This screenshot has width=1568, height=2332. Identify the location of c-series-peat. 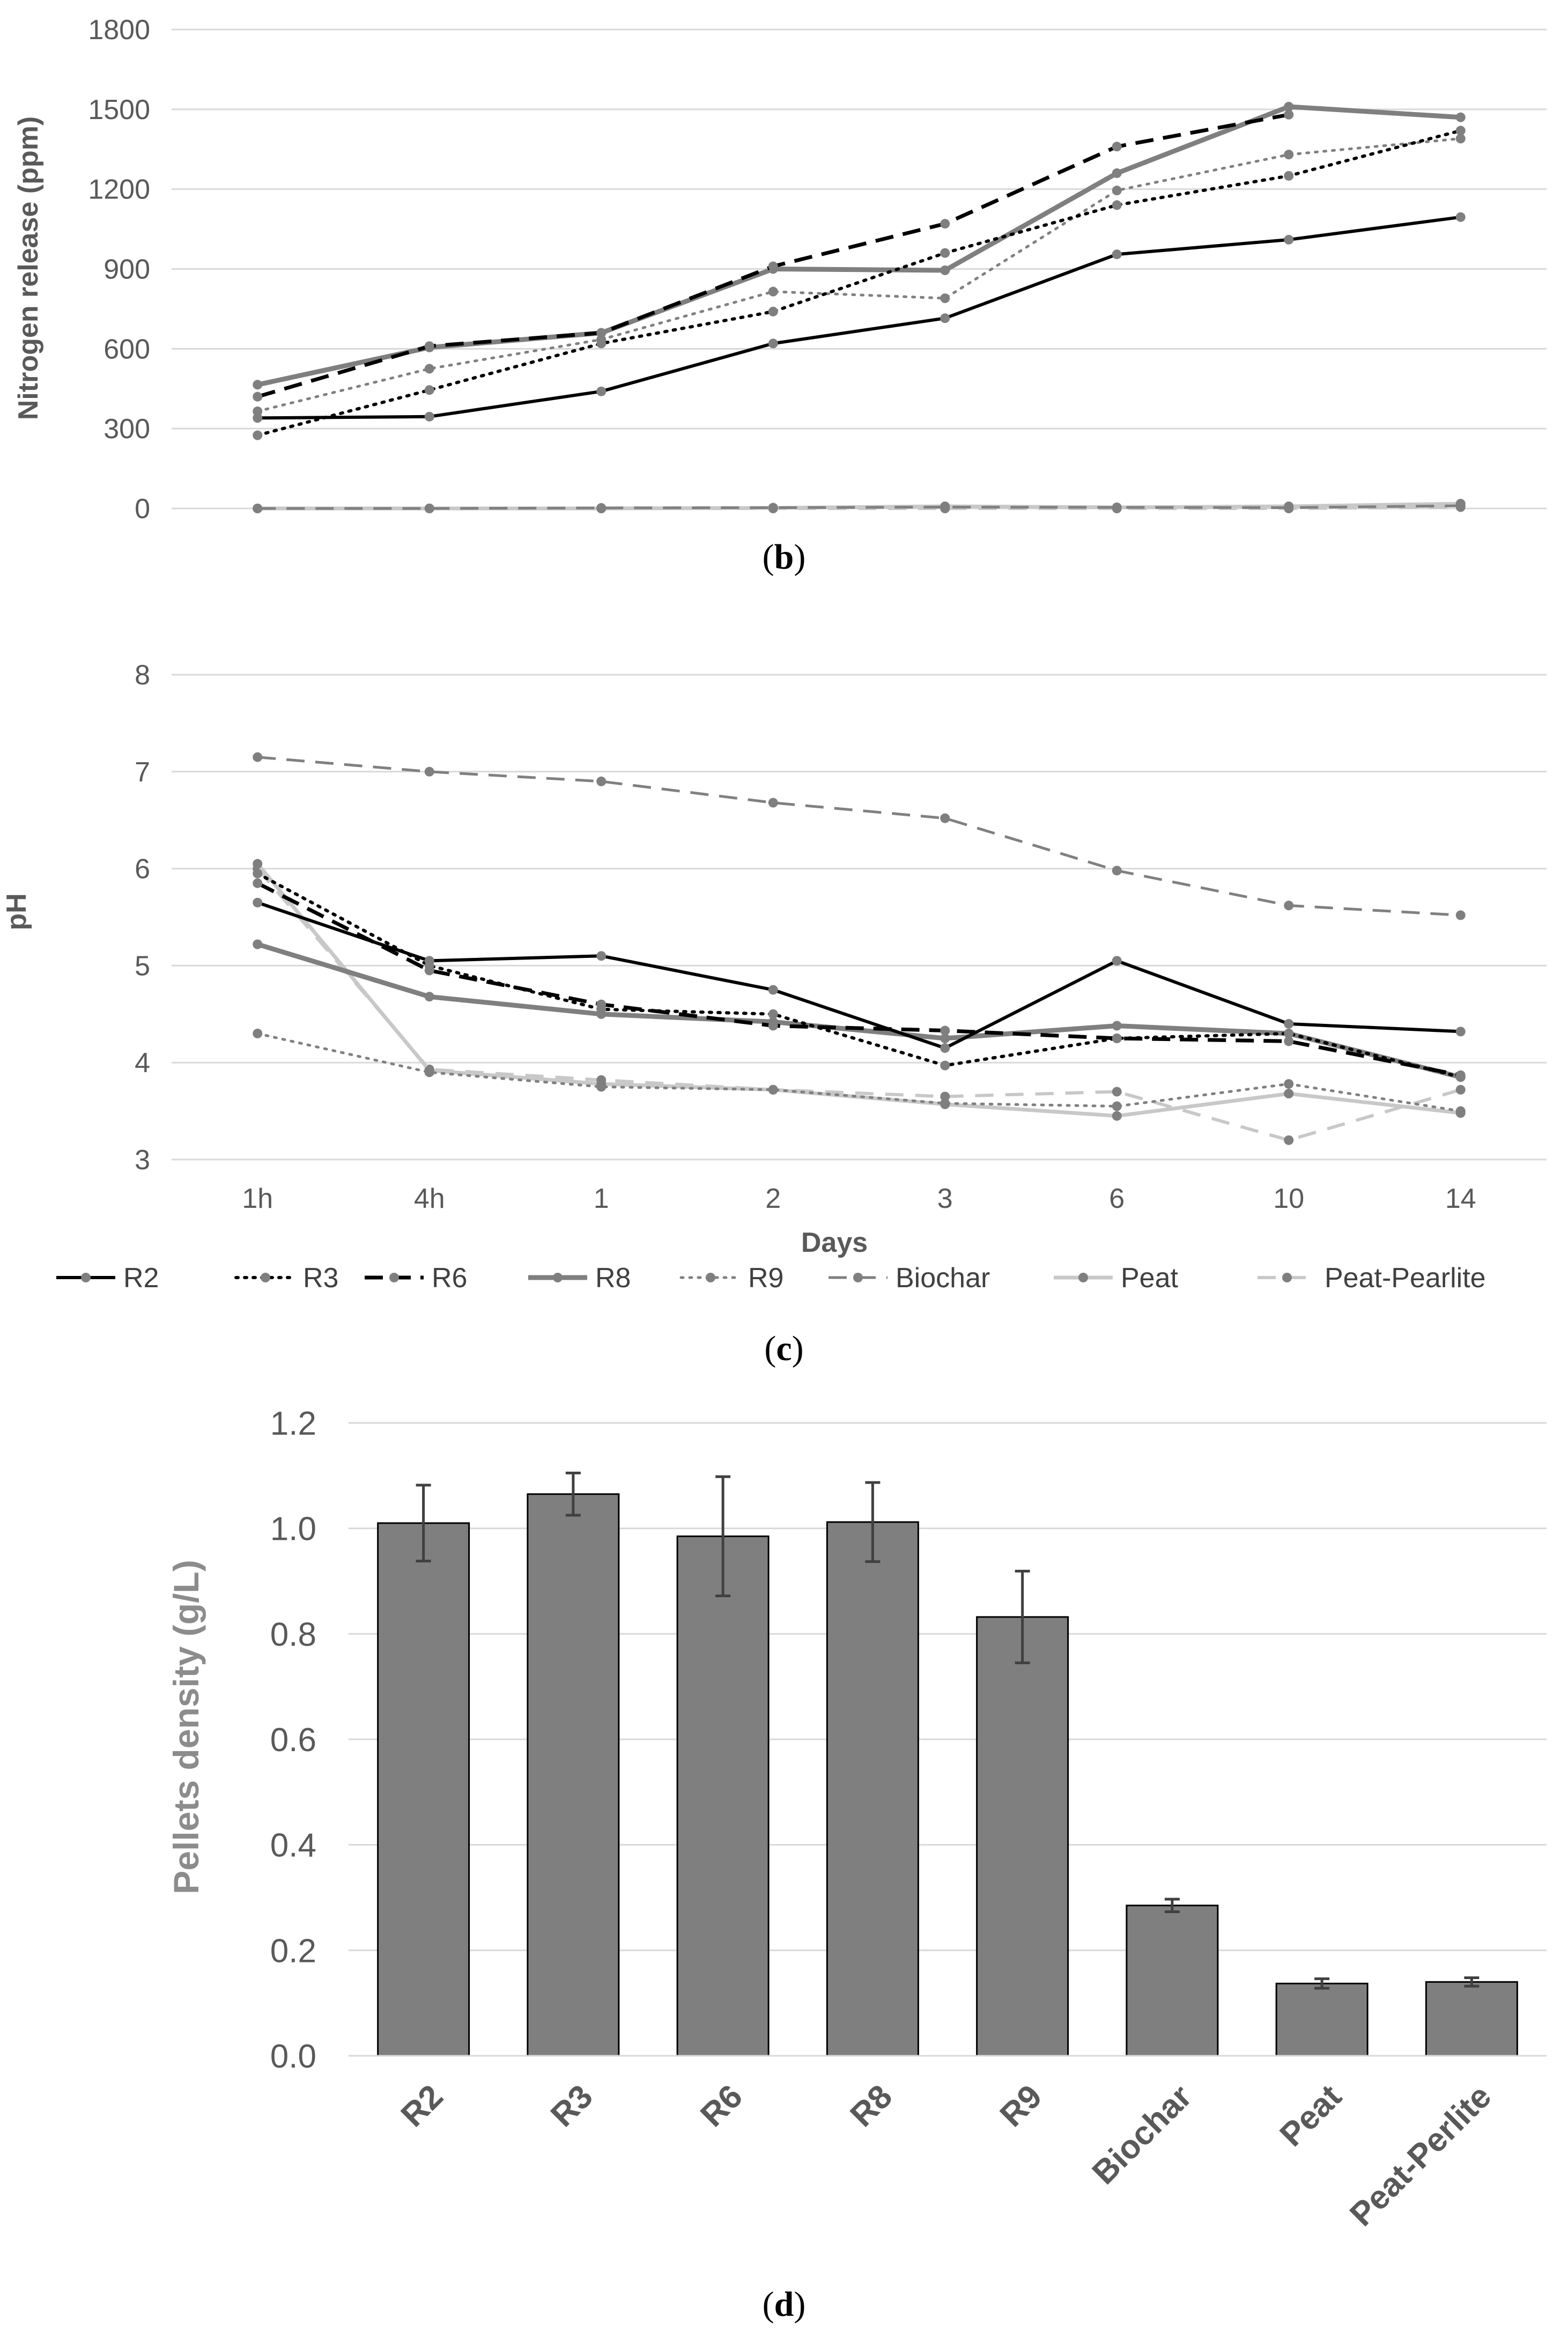
(859, 990).